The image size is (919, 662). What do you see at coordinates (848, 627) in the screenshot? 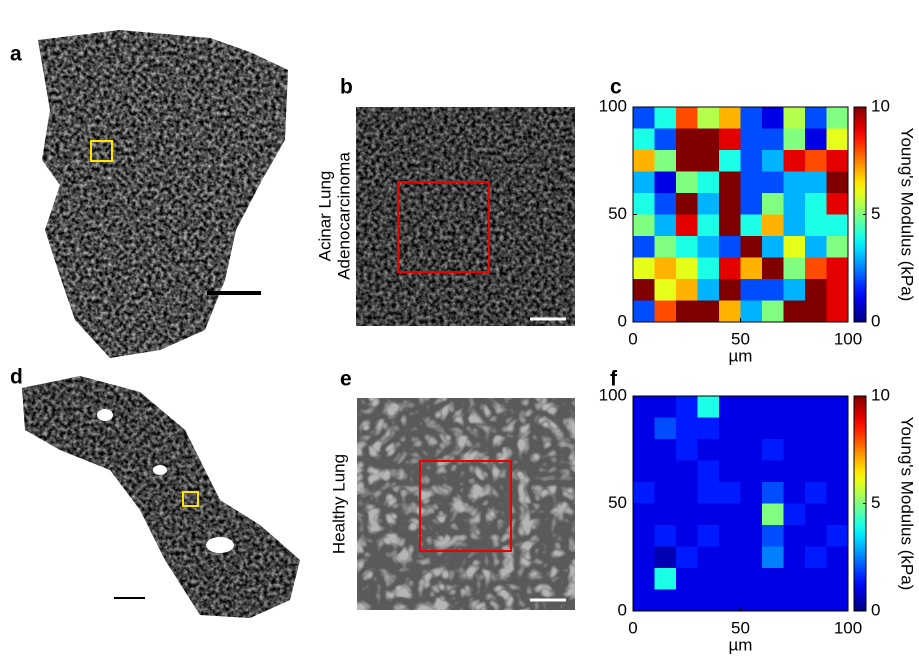
I see `x-tick-label: 100` at bounding box center [848, 627].